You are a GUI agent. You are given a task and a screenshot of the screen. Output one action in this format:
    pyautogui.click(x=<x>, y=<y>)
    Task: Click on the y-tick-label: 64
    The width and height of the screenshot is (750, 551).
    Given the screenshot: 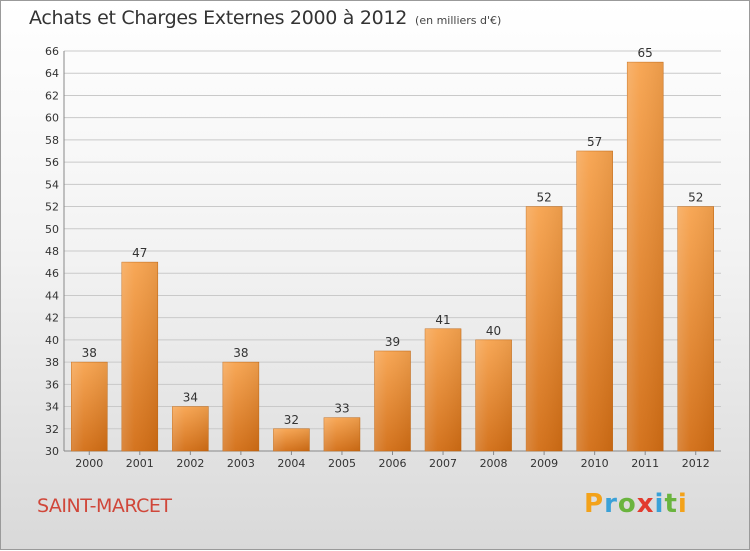 What is the action you would take?
    pyautogui.click(x=52, y=73)
    